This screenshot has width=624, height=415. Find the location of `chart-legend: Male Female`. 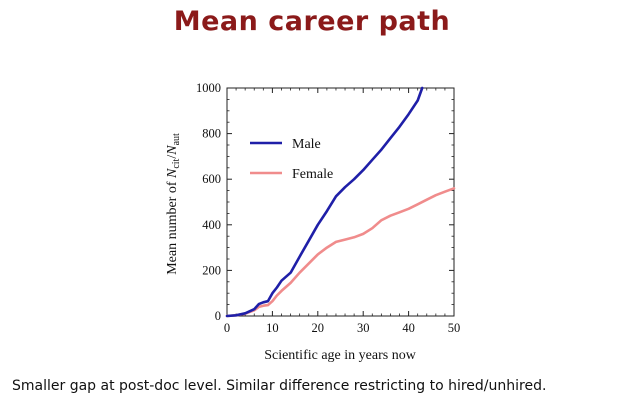

chart-legend: Male Female is located at coordinates (291, 159).